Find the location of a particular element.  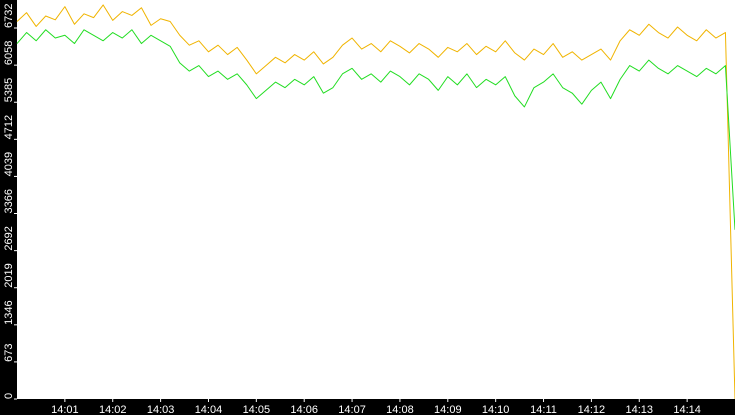

x-tick-label: 14:03 is located at coordinates (161, 409).